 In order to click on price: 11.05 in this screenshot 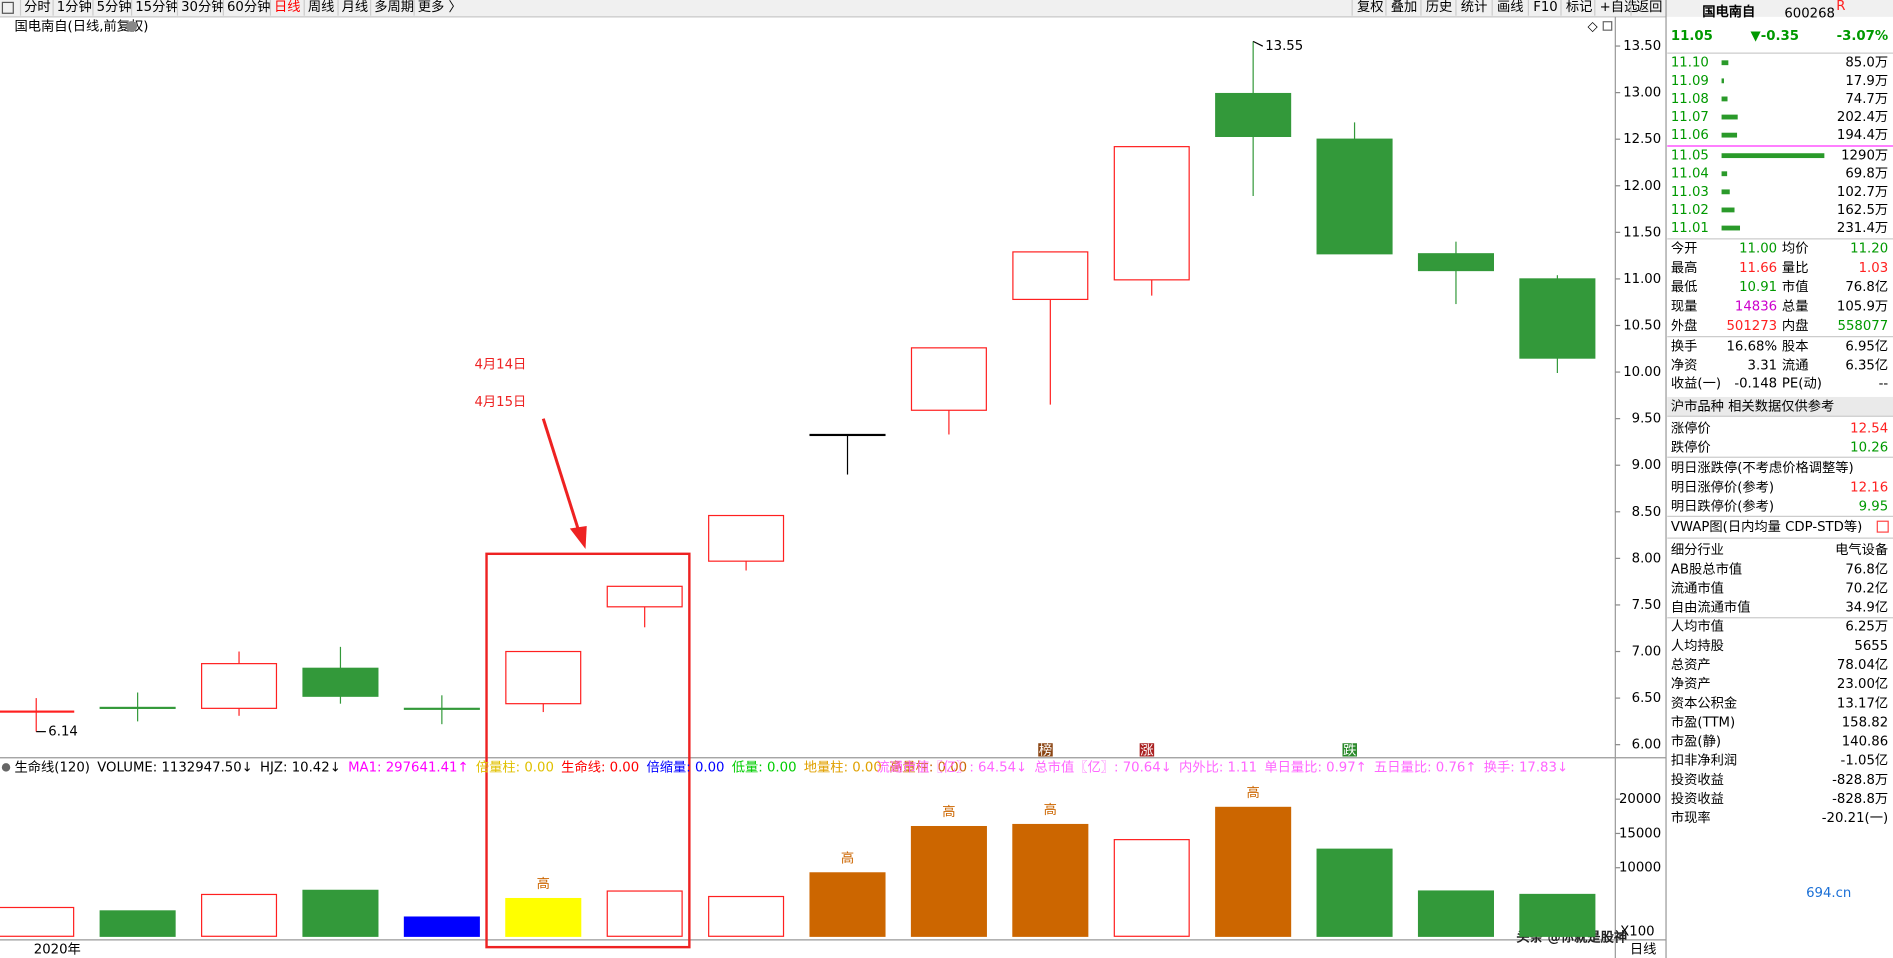, I will do `click(1692, 36)`.